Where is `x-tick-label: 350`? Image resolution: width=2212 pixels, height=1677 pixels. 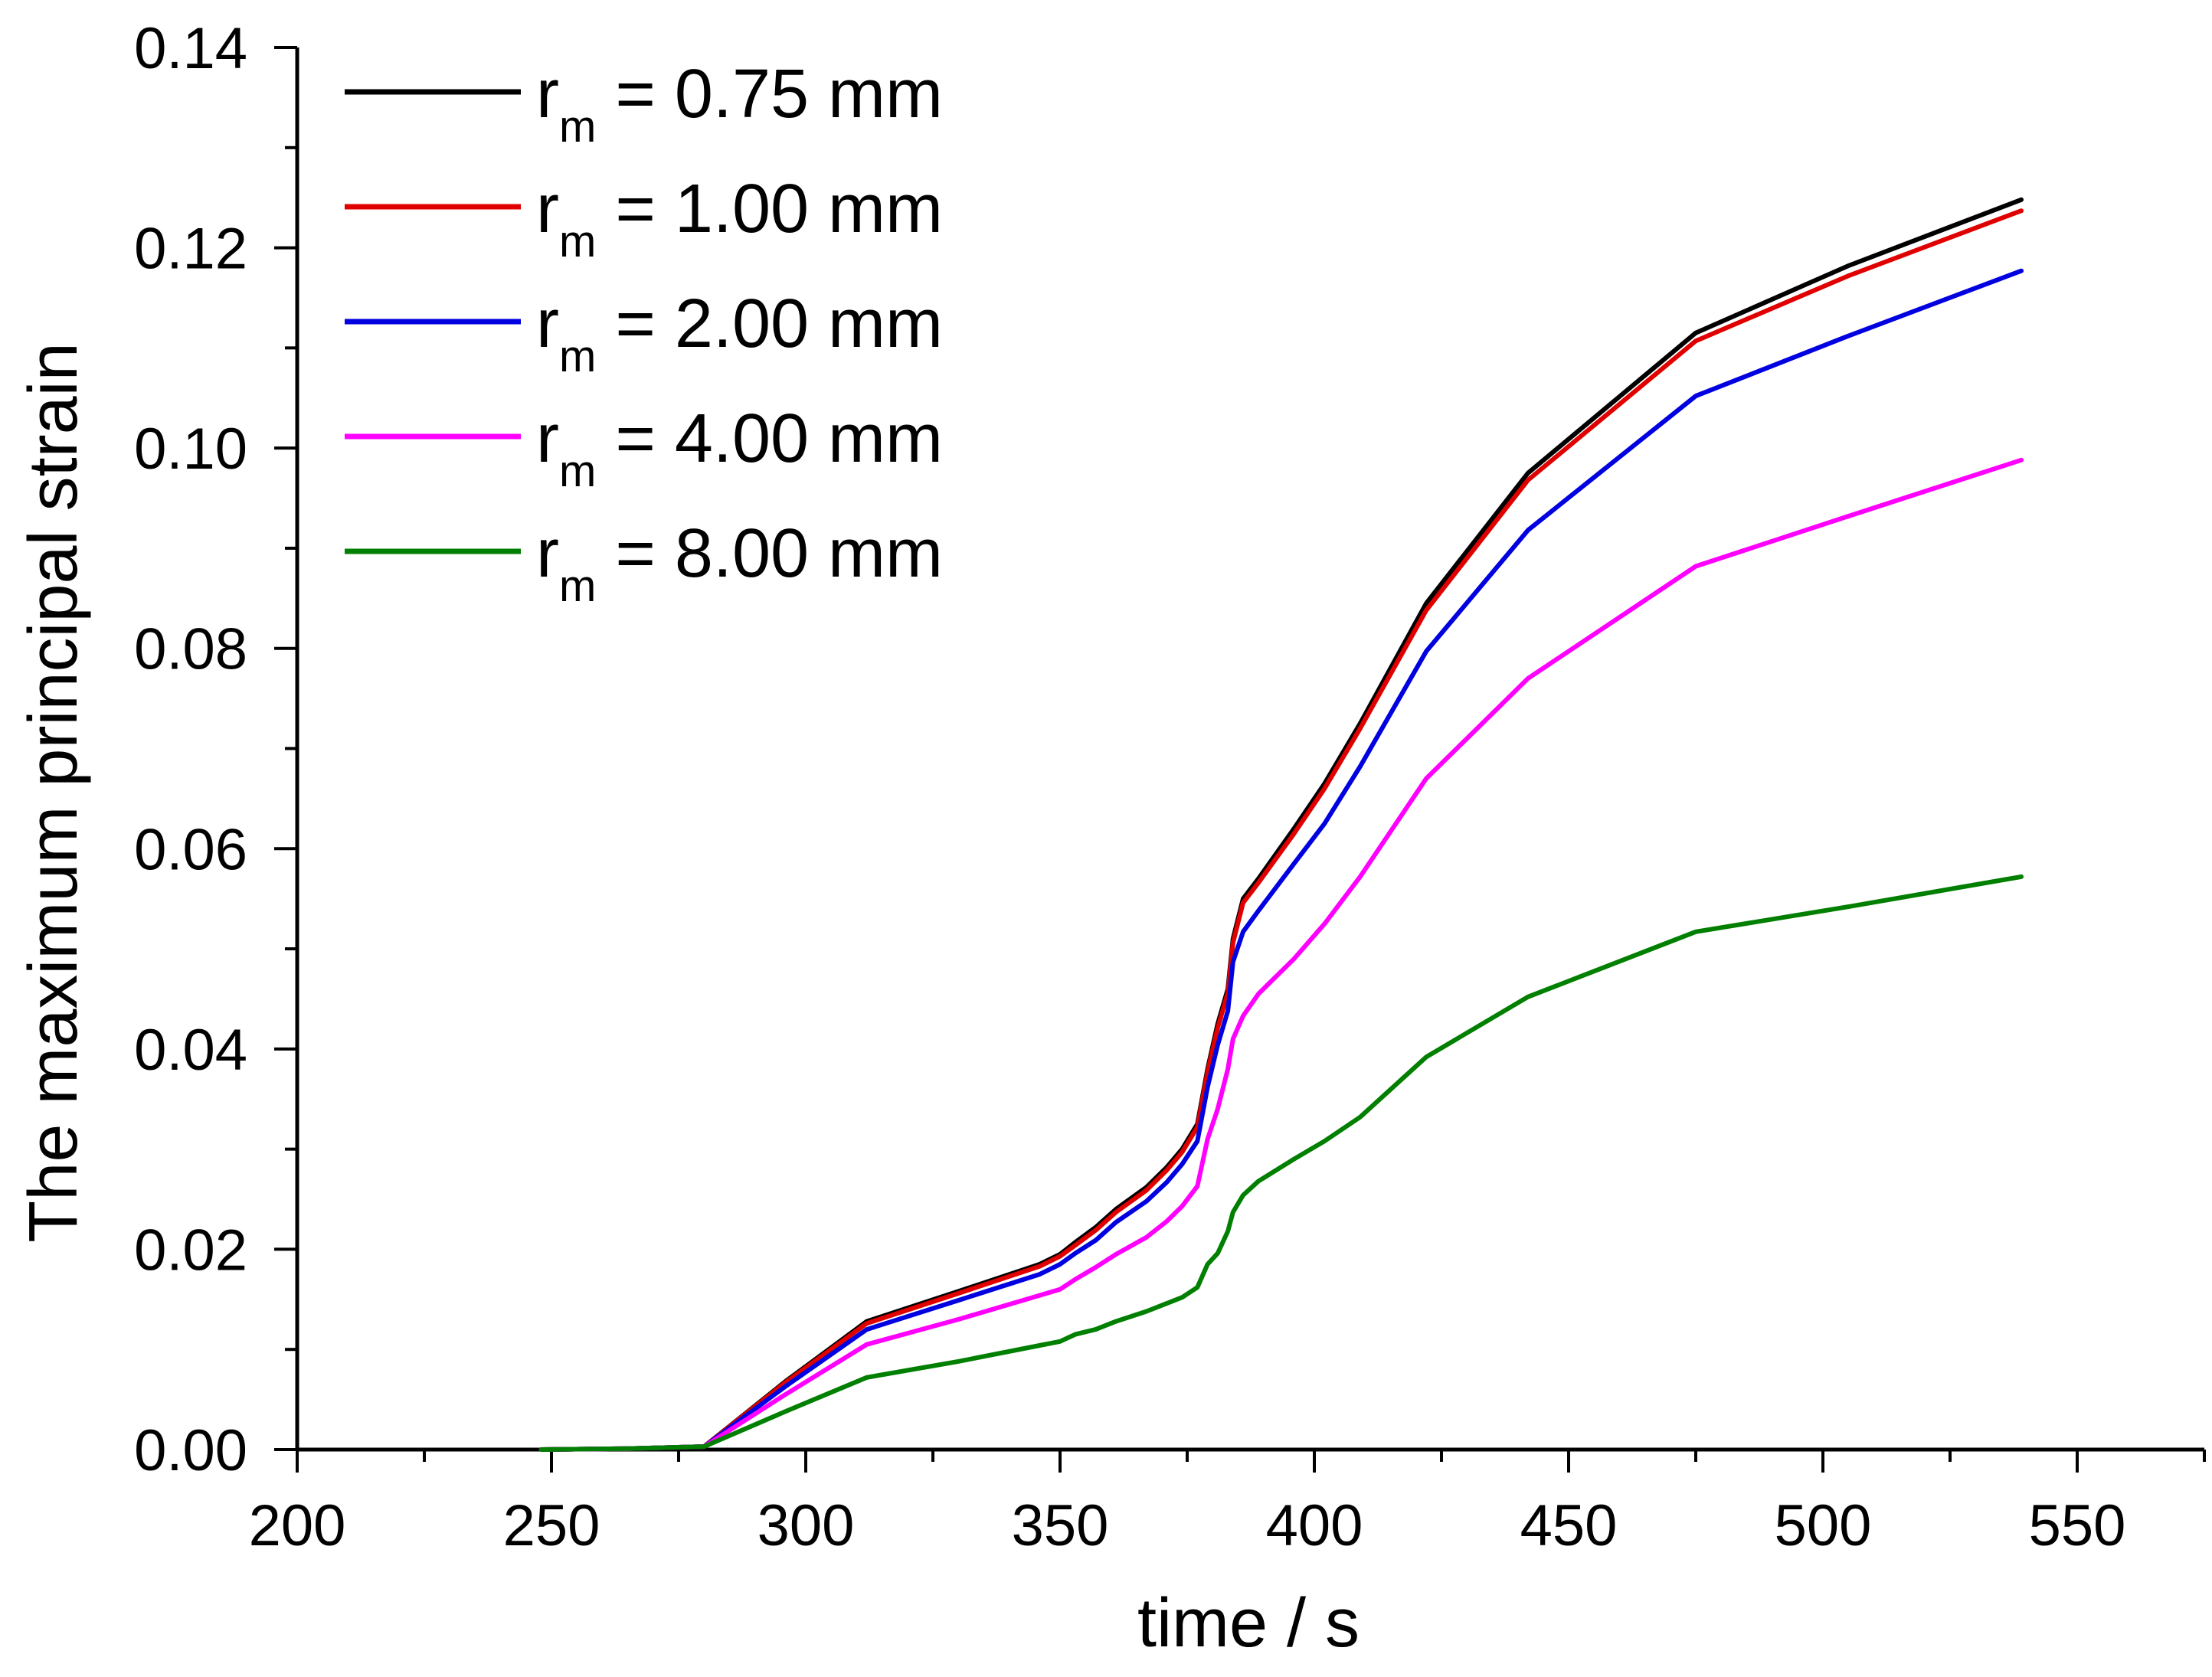 x-tick-label: 350 is located at coordinates (1060, 1525).